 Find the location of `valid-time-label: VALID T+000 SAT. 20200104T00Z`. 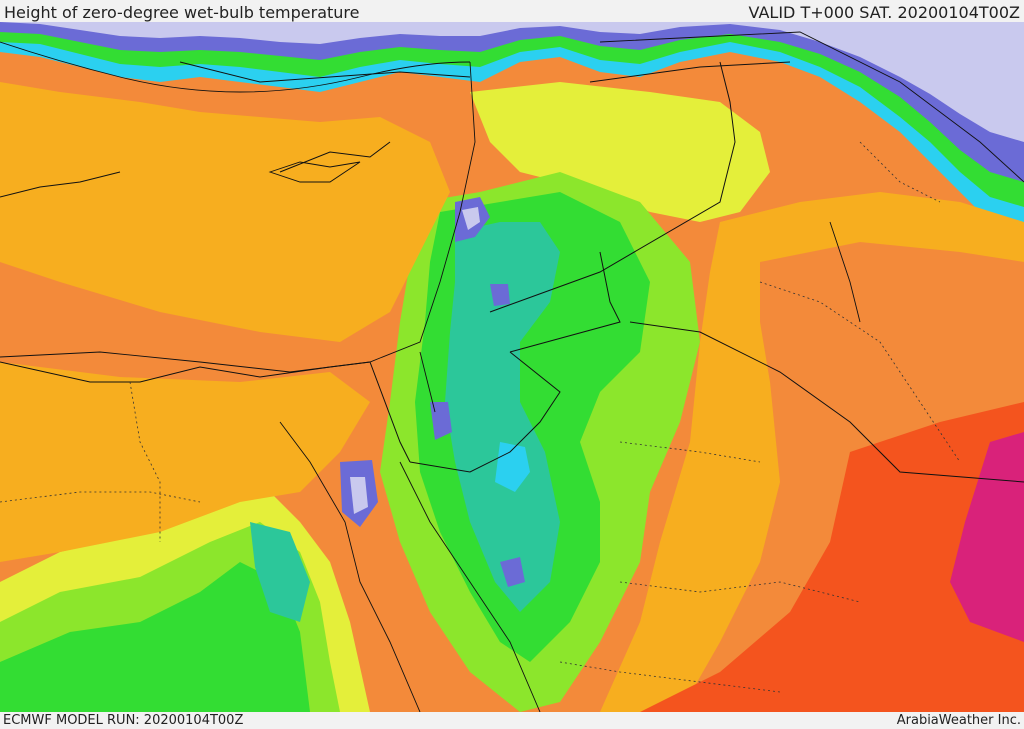

valid-time-label: VALID T+000 SAT. 20200104T00Z is located at coordinates (884, 12).